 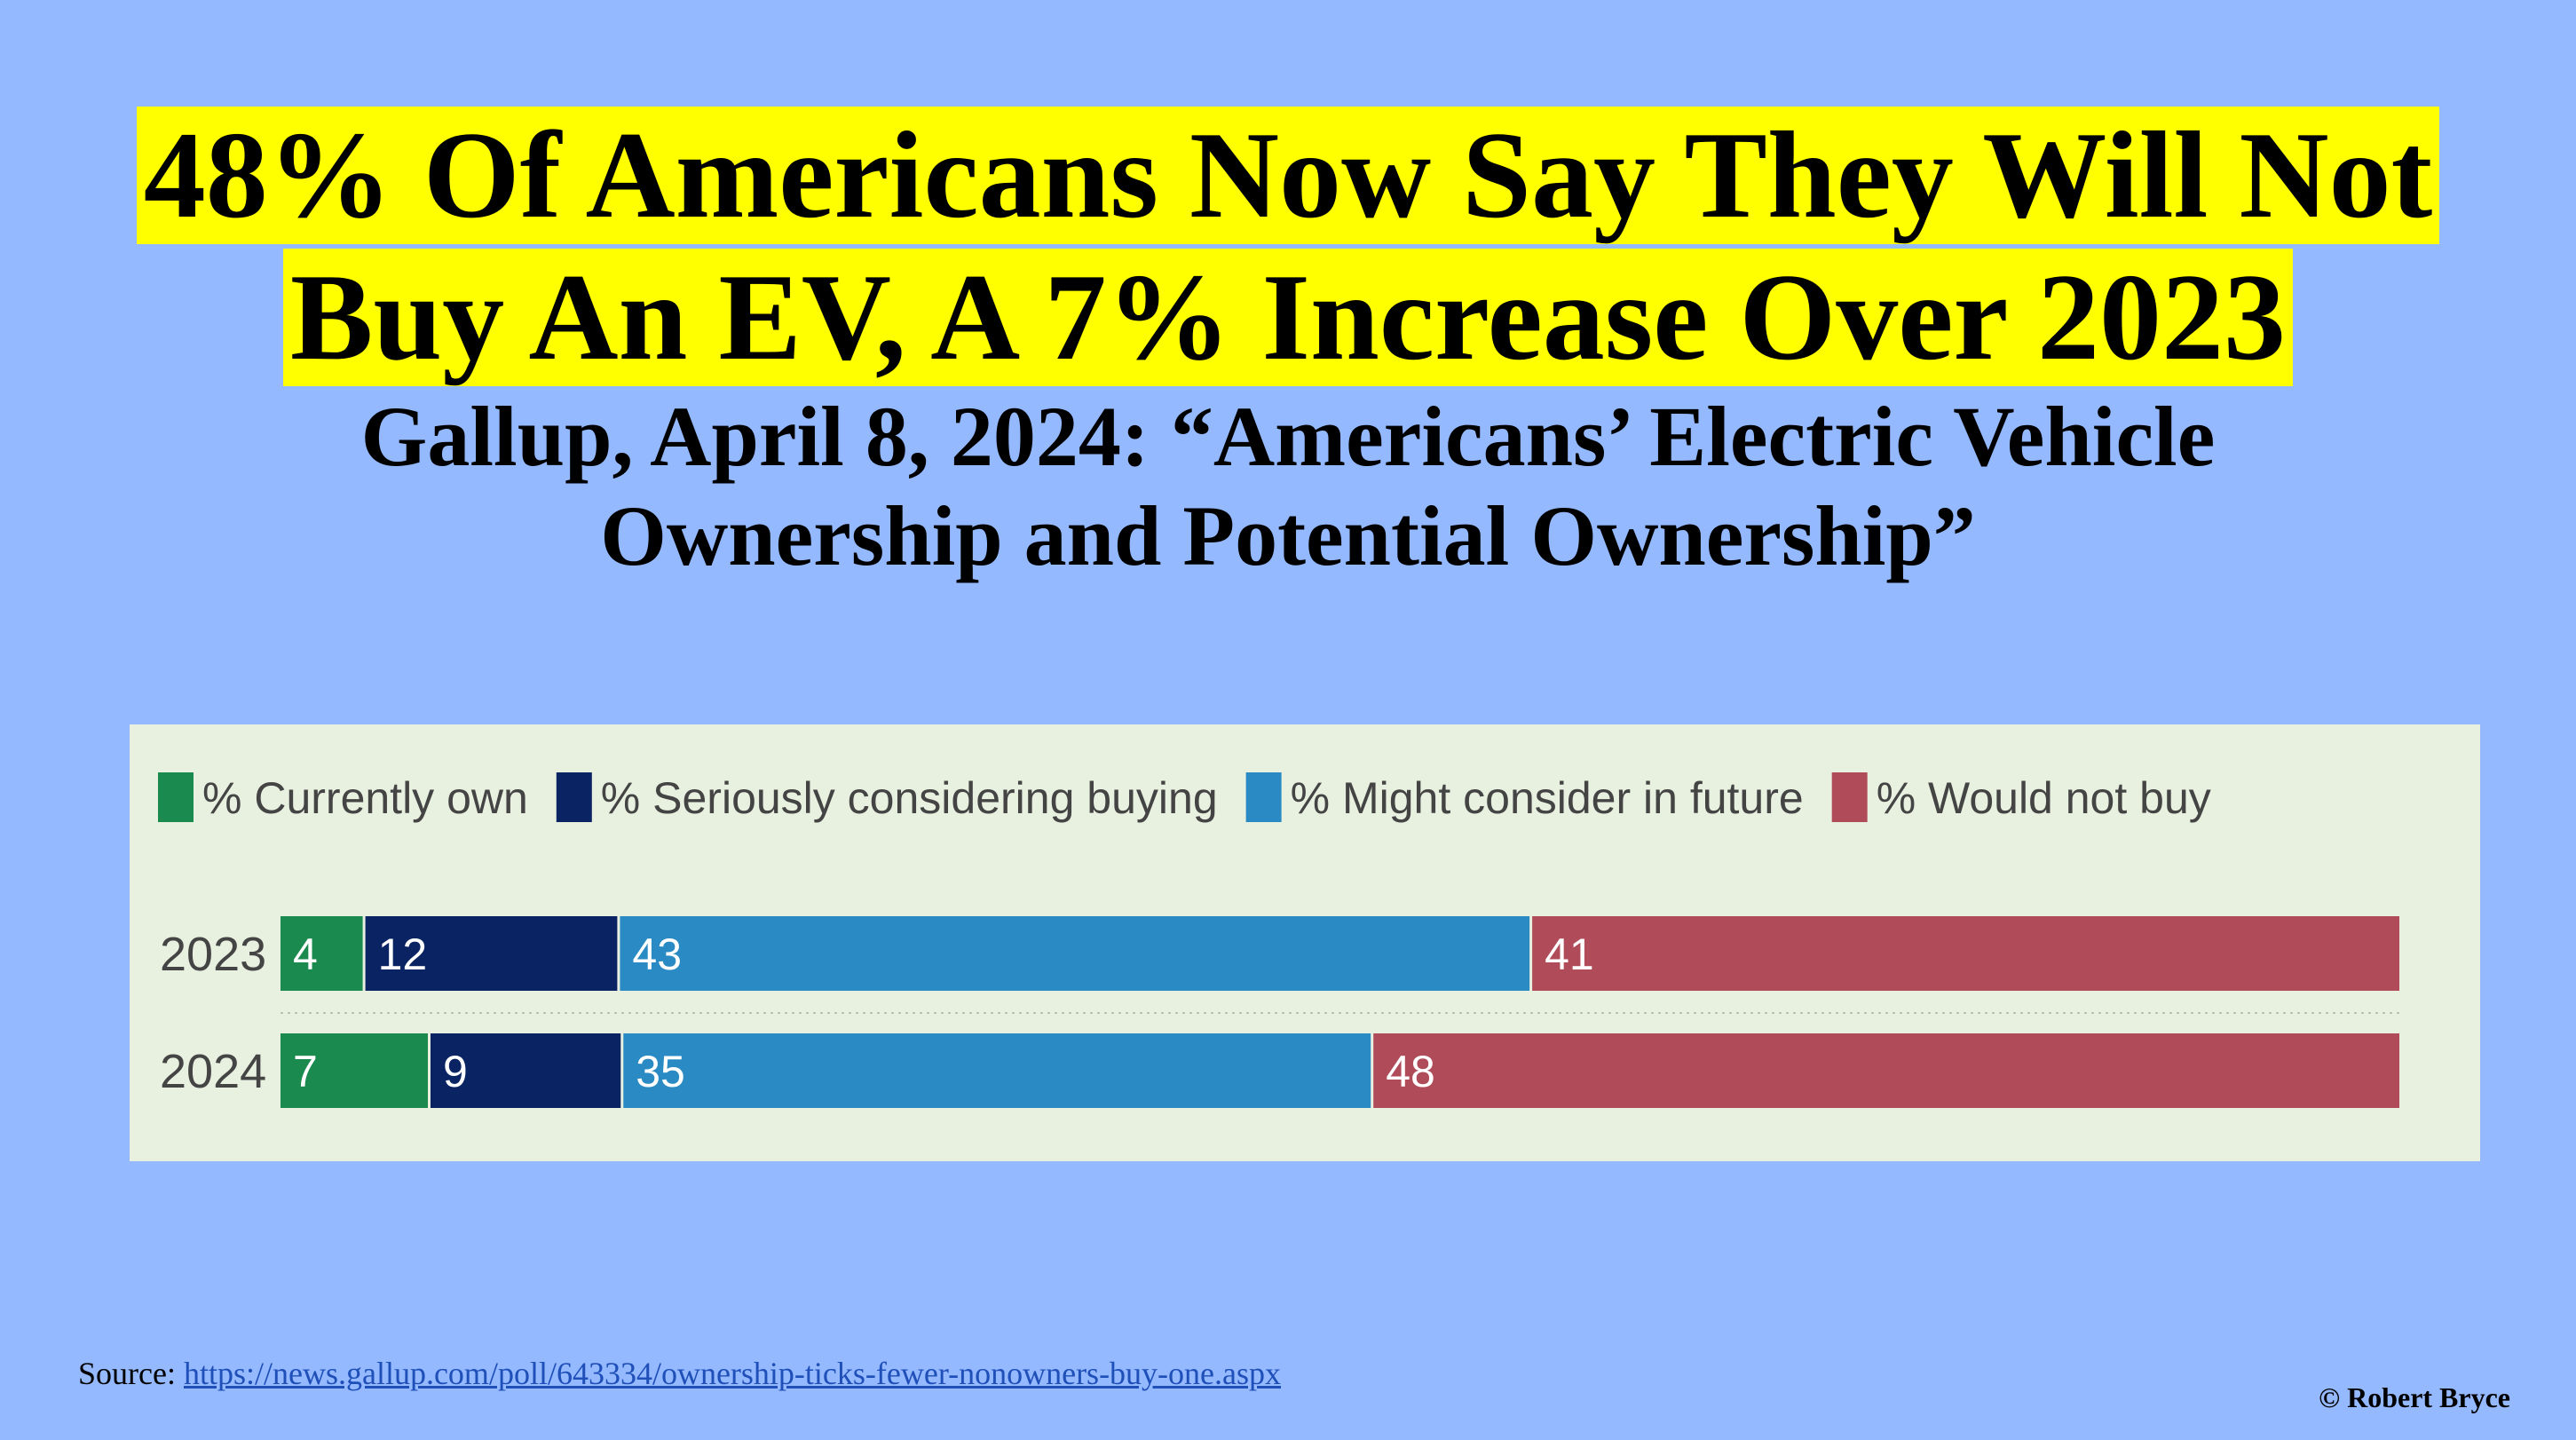 I want to click on copyright-notice: © Robert Bryce, so click(x=2414, y=1397).